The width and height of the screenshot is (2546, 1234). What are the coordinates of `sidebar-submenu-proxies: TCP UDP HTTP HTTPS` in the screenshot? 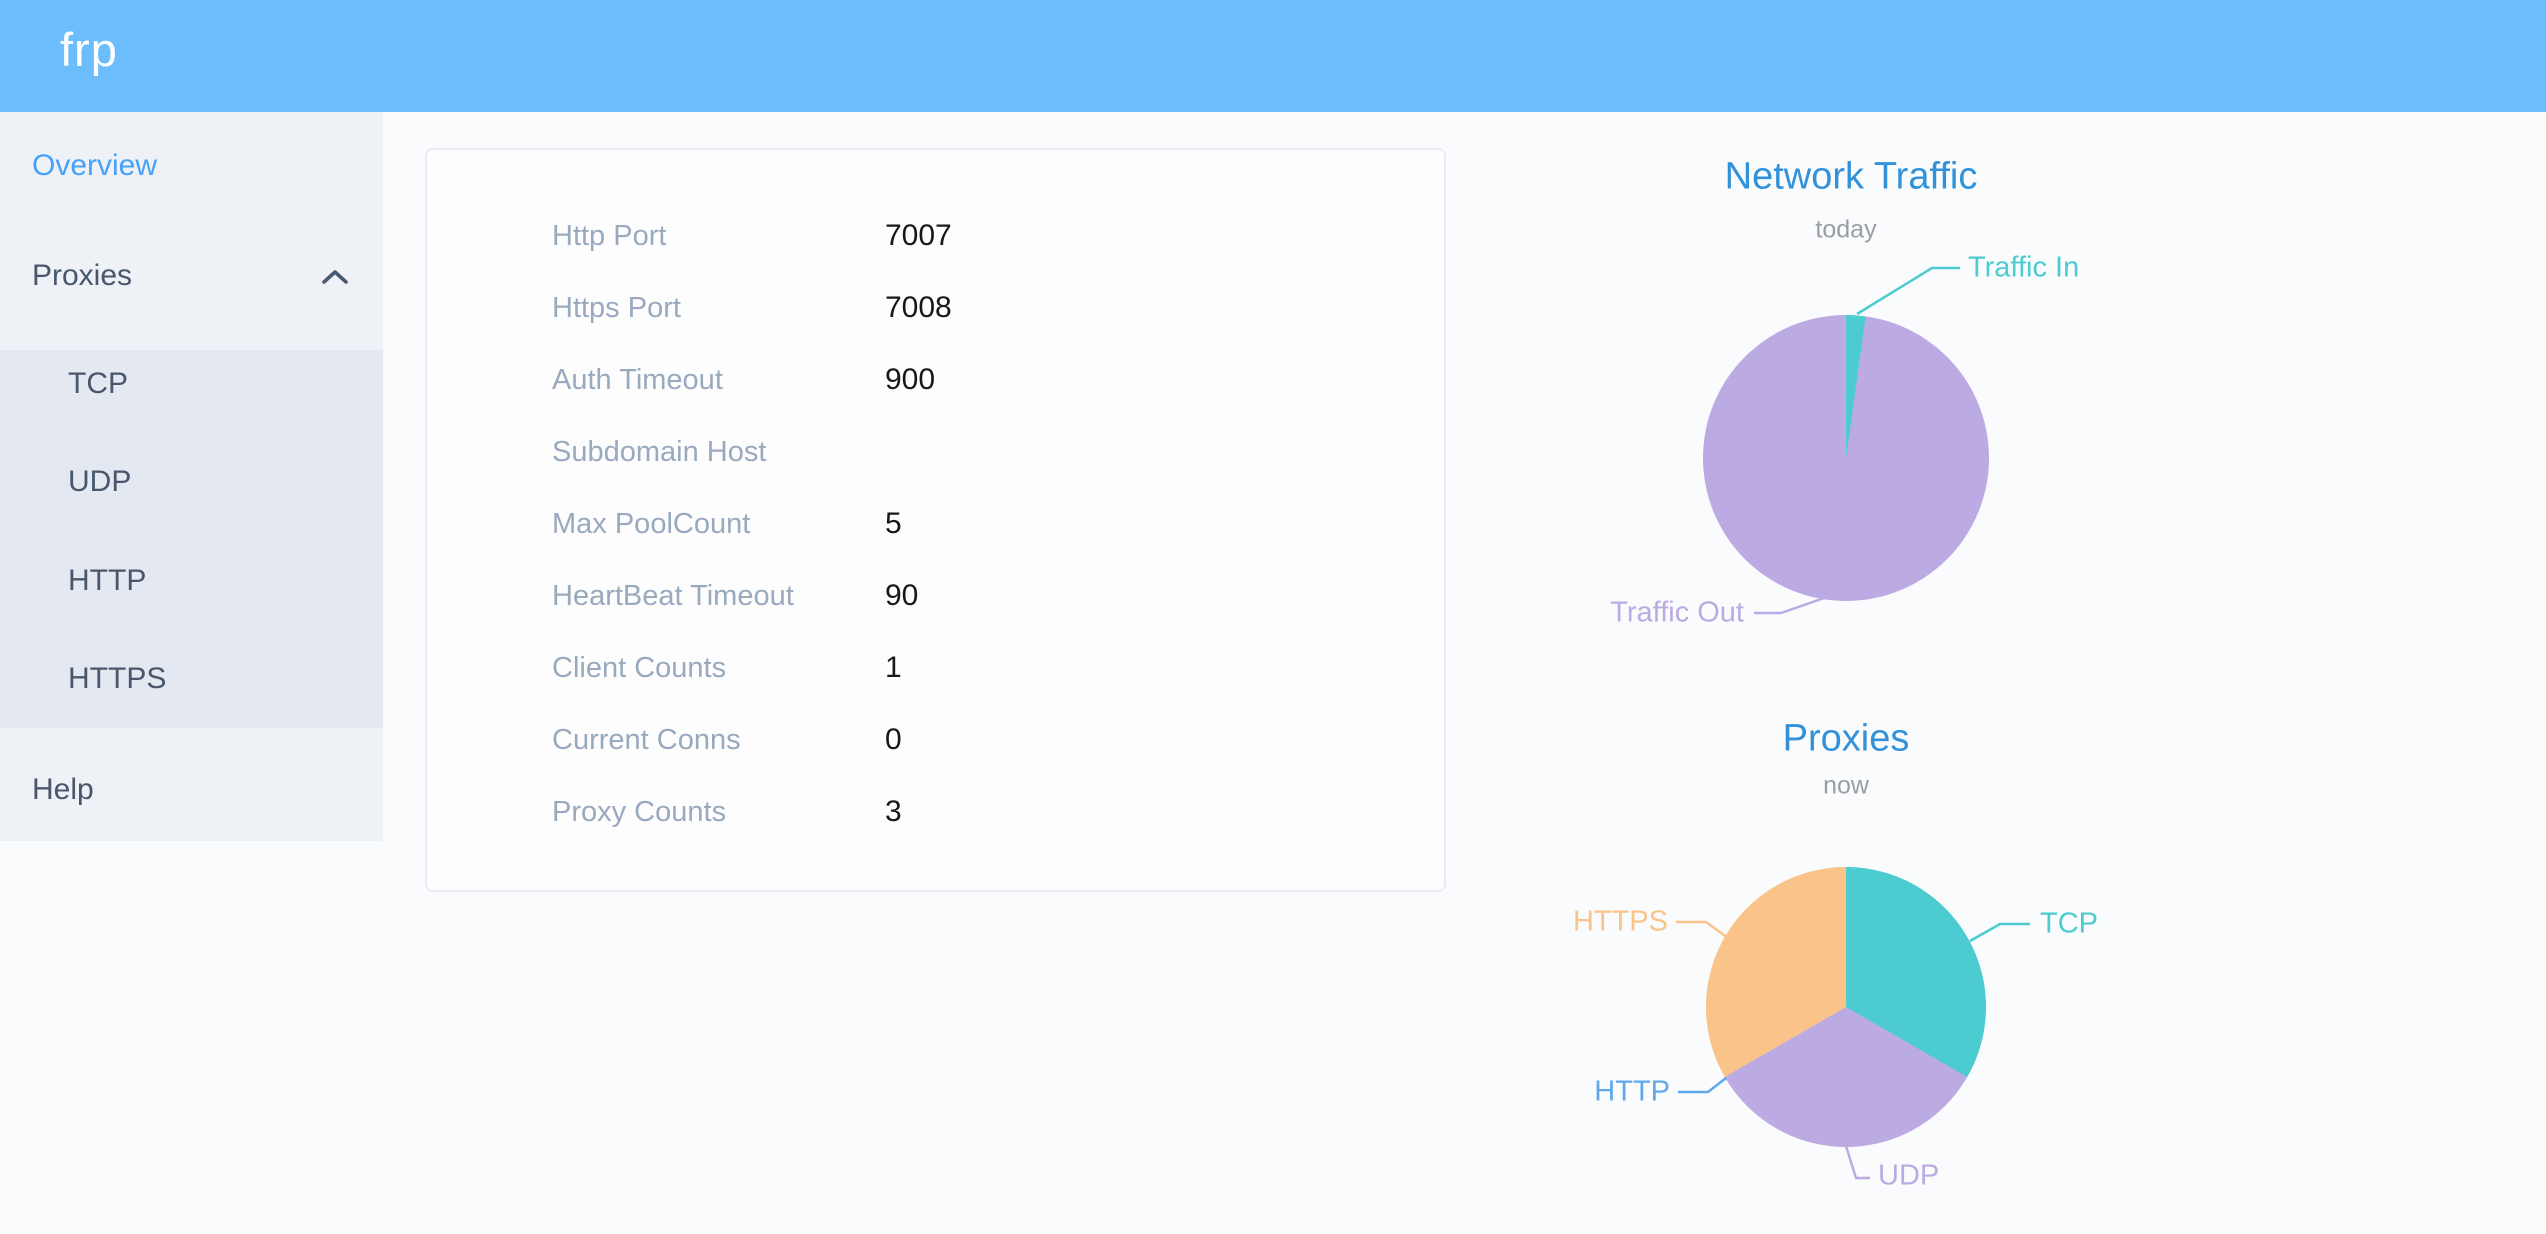 It's located at (191, 539).